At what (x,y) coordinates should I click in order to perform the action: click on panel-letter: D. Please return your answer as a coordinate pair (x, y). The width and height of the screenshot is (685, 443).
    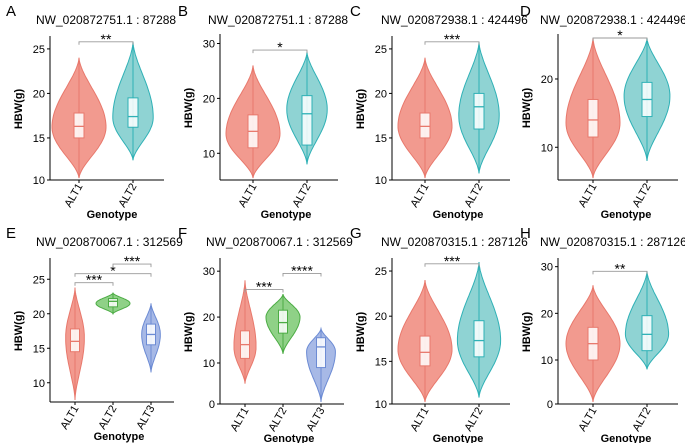
    Looking at the image, I should click on (525, 11).